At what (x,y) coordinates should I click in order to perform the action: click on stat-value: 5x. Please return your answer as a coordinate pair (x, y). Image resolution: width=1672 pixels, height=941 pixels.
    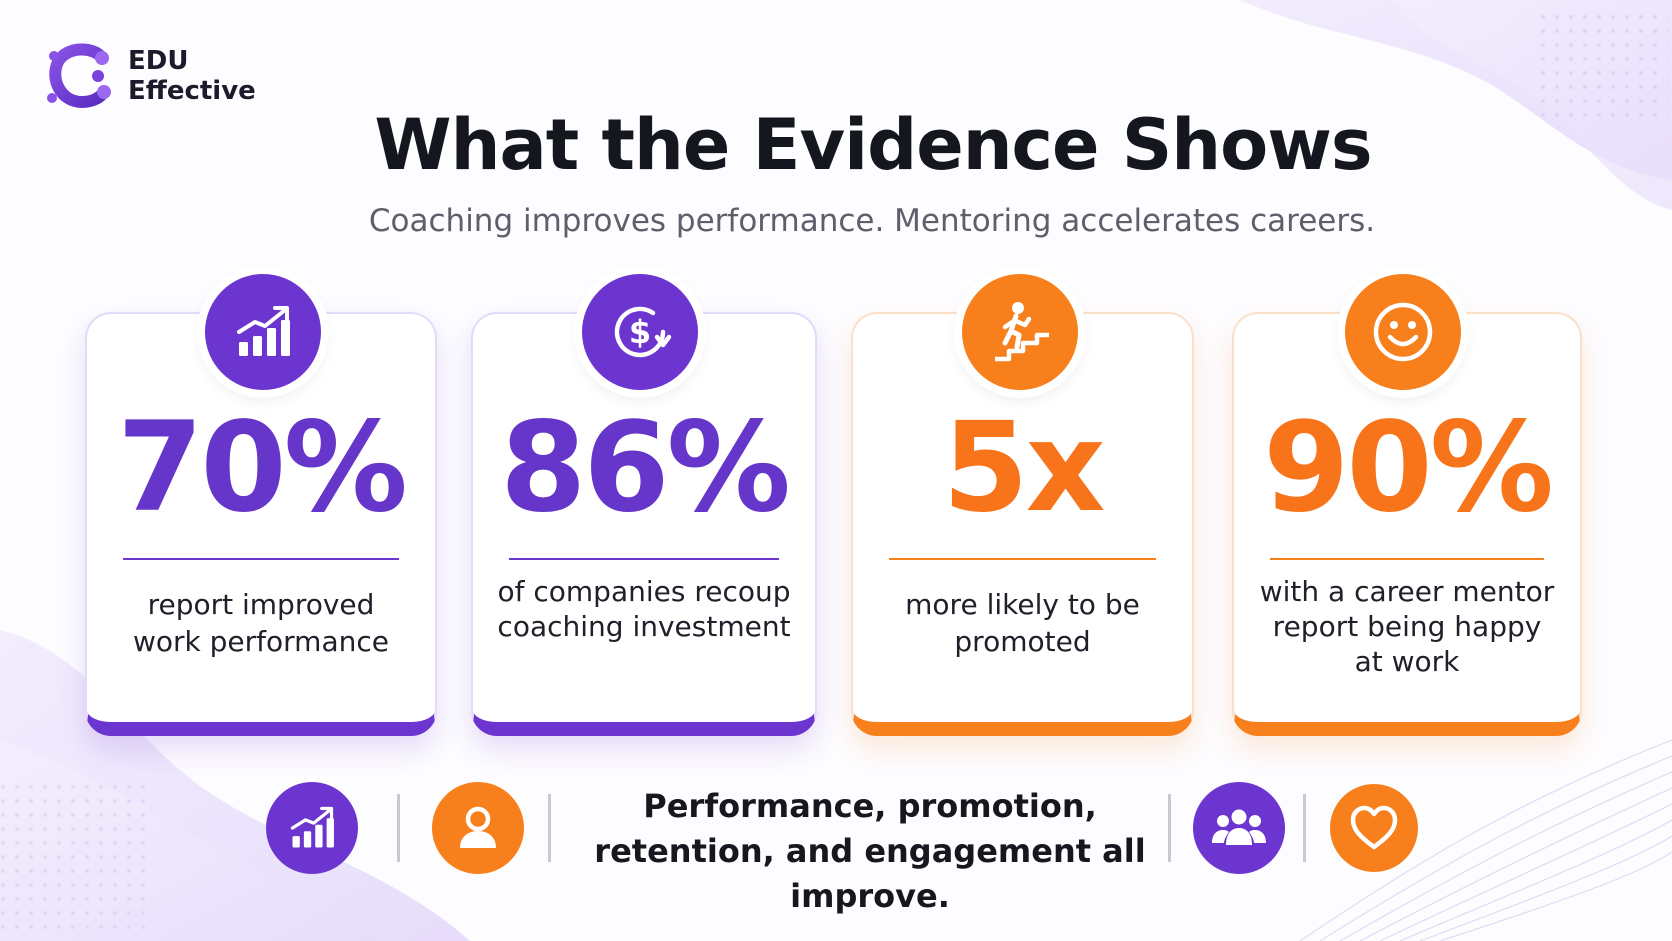
    Looking at the image, I should click on (1023, 468).